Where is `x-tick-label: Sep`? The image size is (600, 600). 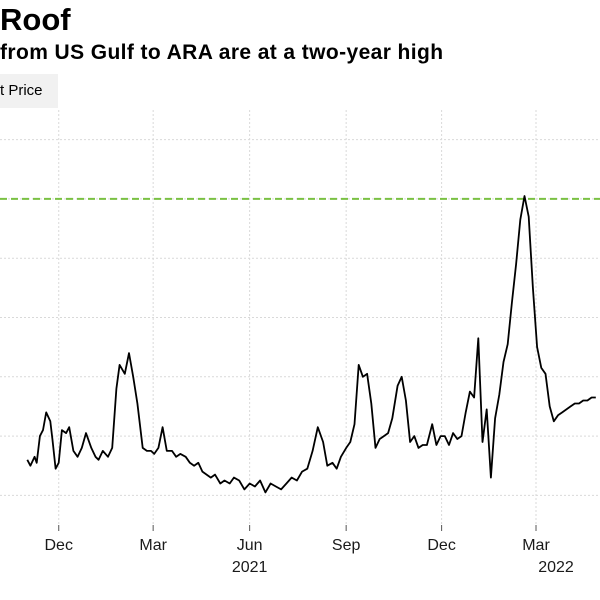 x-tick-label: Sep is located at coordinates (346, 545).